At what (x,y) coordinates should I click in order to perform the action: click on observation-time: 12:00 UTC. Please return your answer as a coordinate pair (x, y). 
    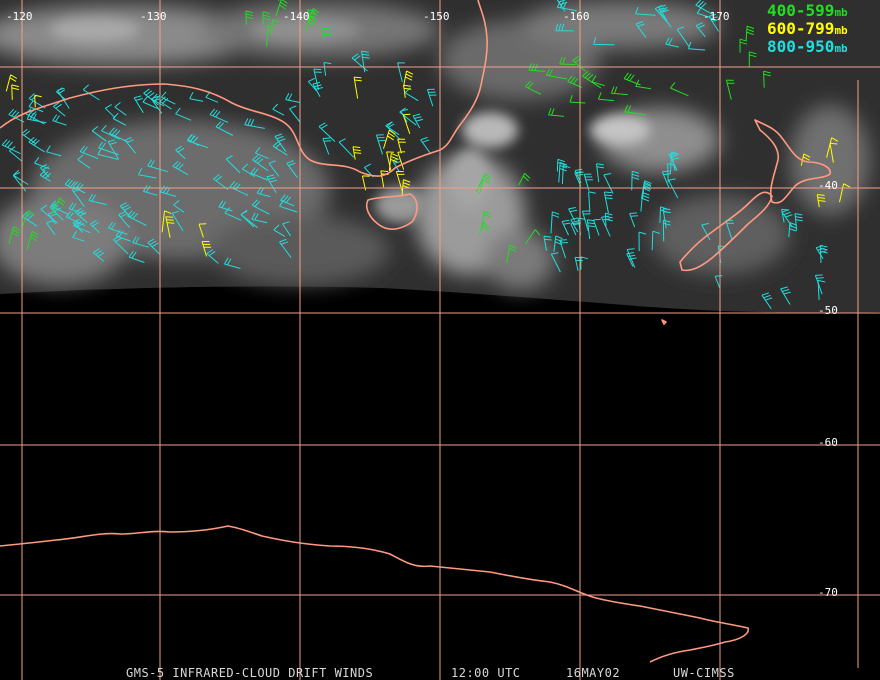
    Looking at the image, I should click on (486, 673).